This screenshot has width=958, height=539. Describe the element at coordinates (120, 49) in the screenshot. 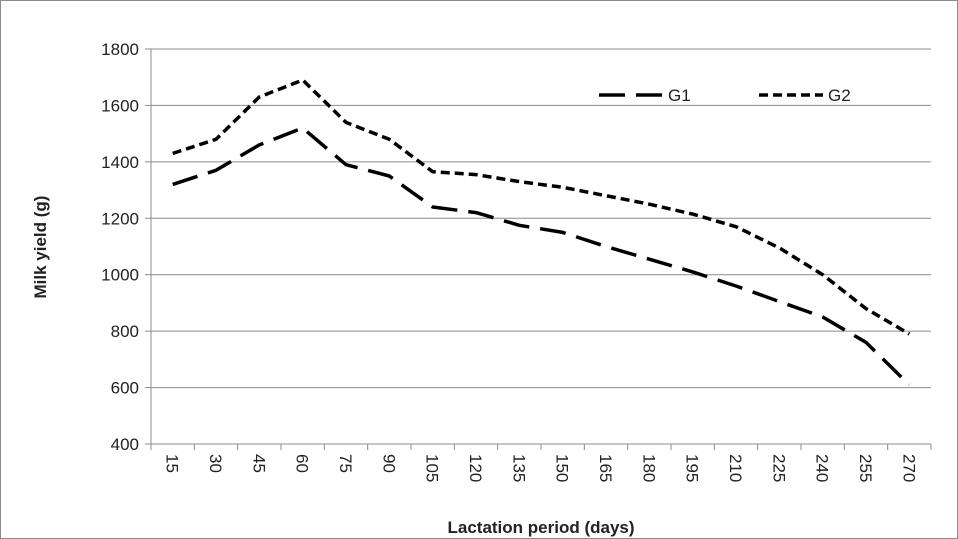

I see `y-tick-label-1800: 1800` at that location.